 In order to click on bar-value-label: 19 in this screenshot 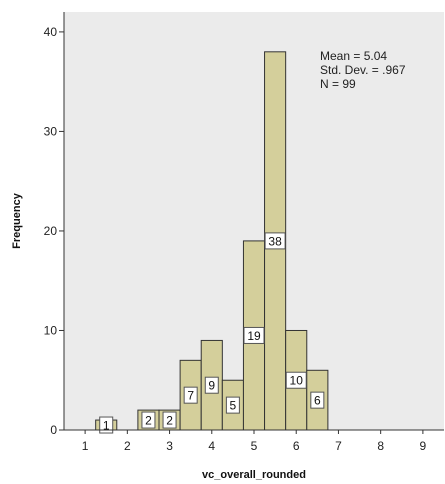, I will do `click(254, 335)`.